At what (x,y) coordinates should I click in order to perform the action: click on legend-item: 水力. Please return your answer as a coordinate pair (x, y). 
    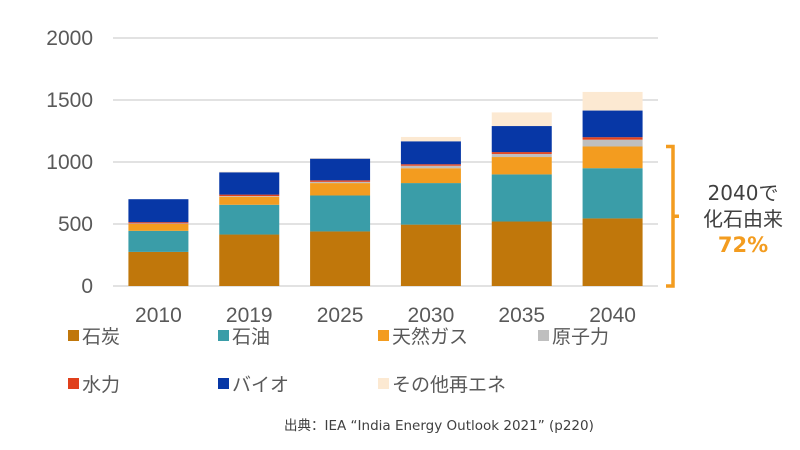
    Looking at the image, I should click on (94, 383).